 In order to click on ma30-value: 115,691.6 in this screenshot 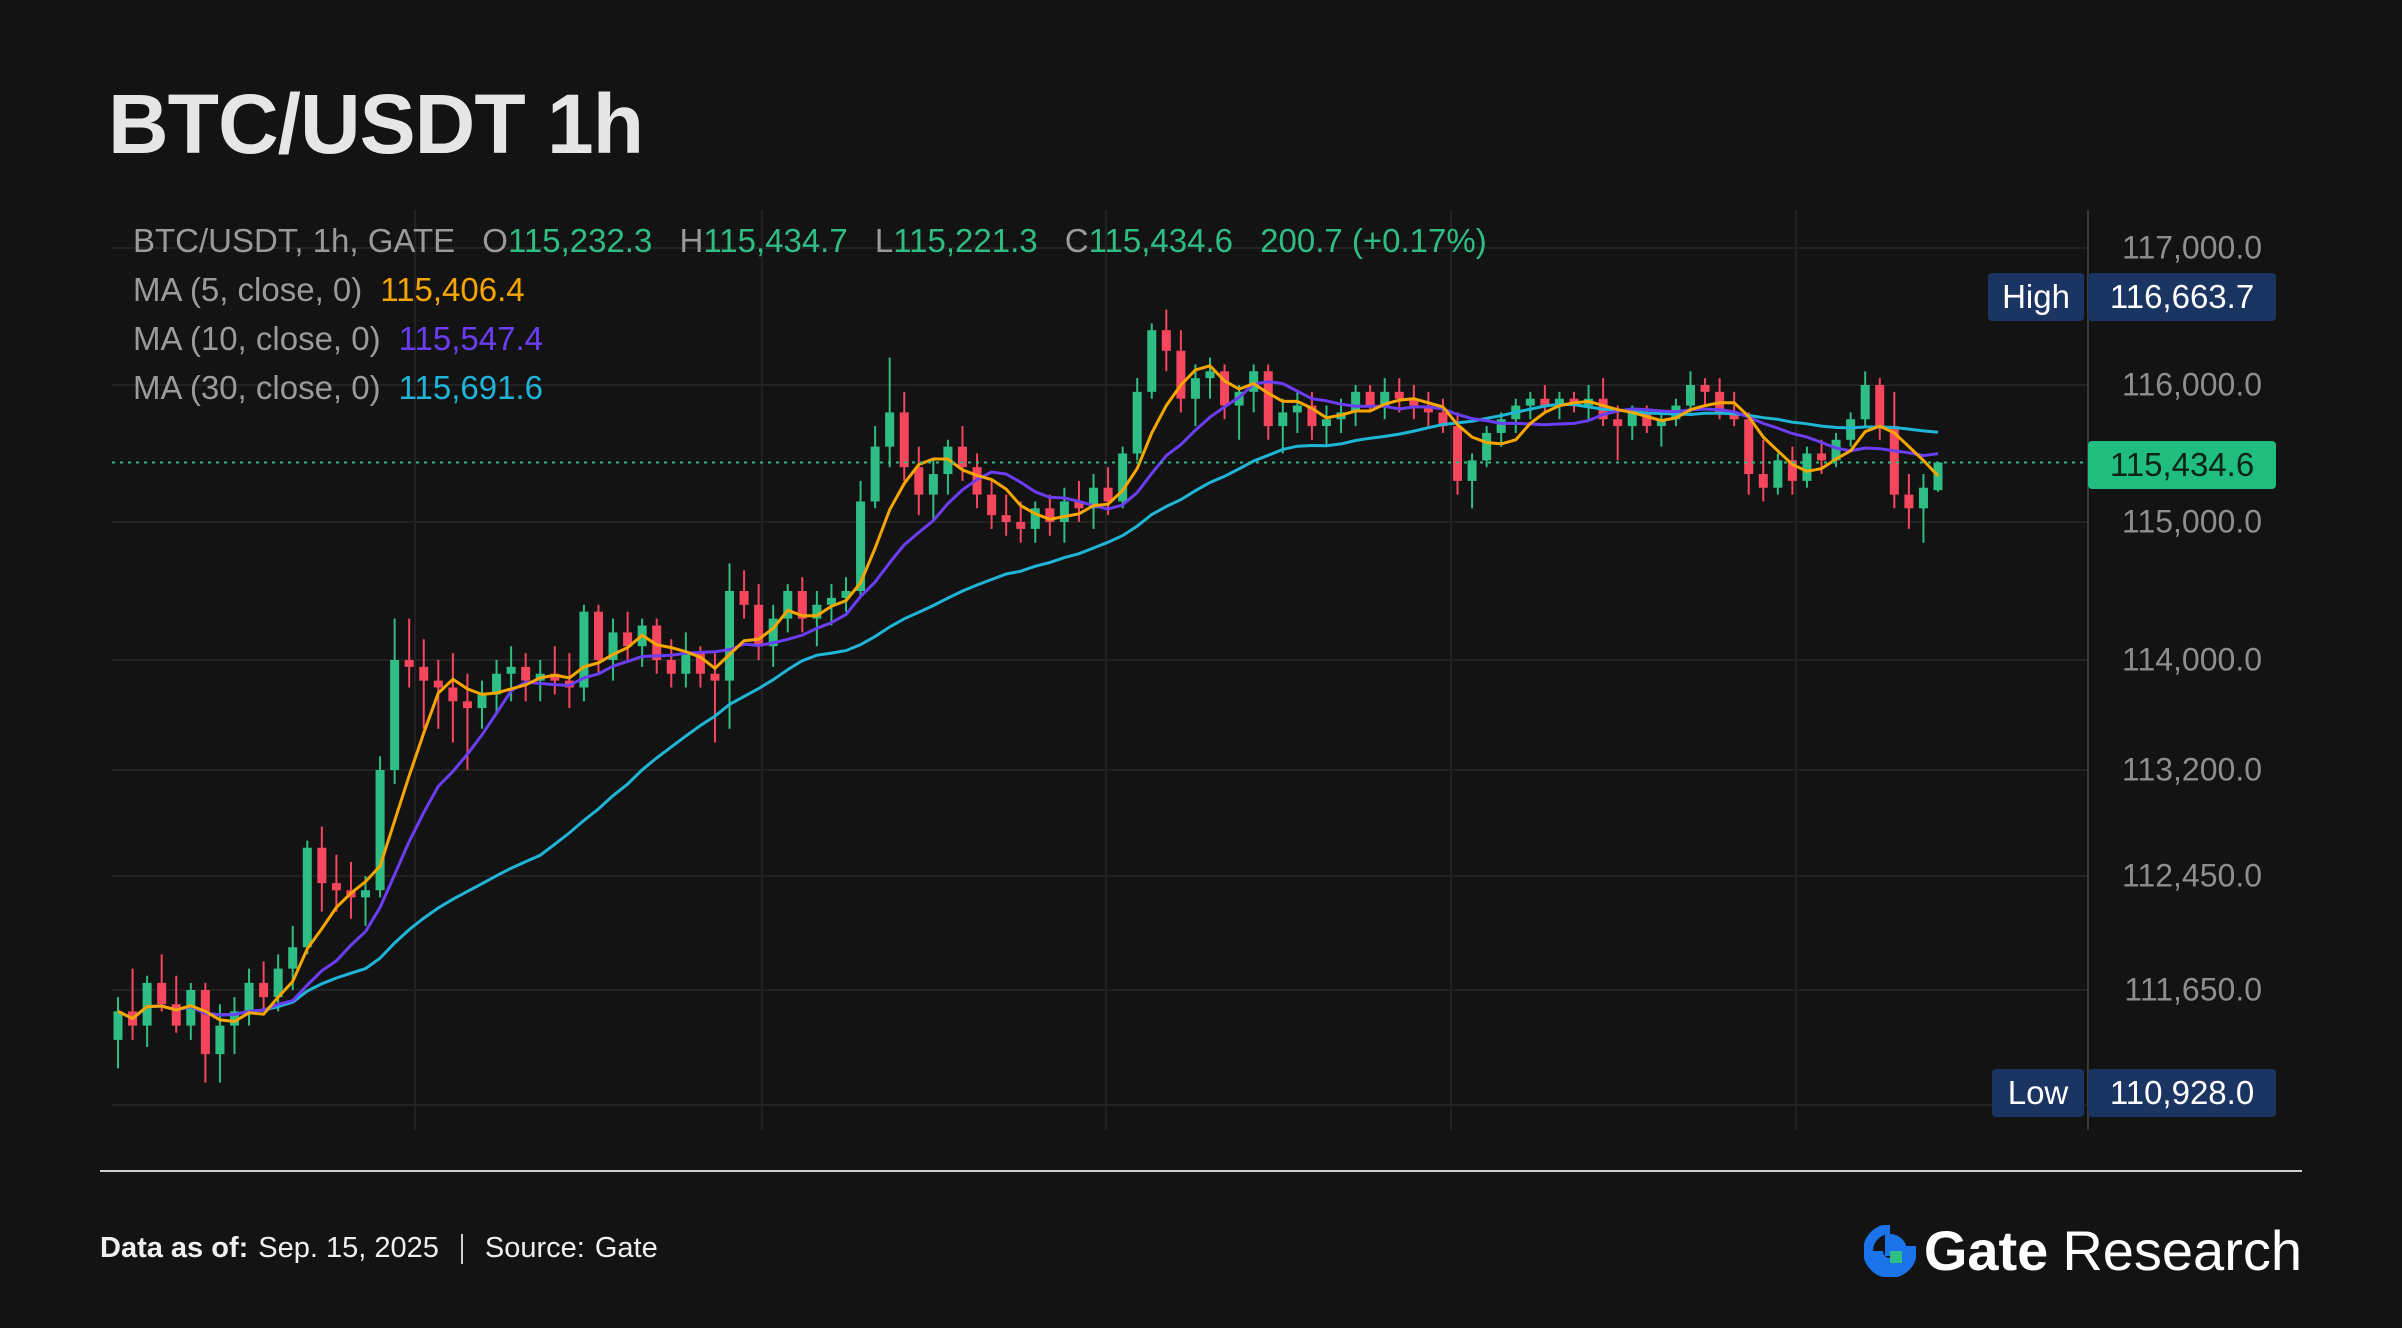, I will do `click(470, 387)`.